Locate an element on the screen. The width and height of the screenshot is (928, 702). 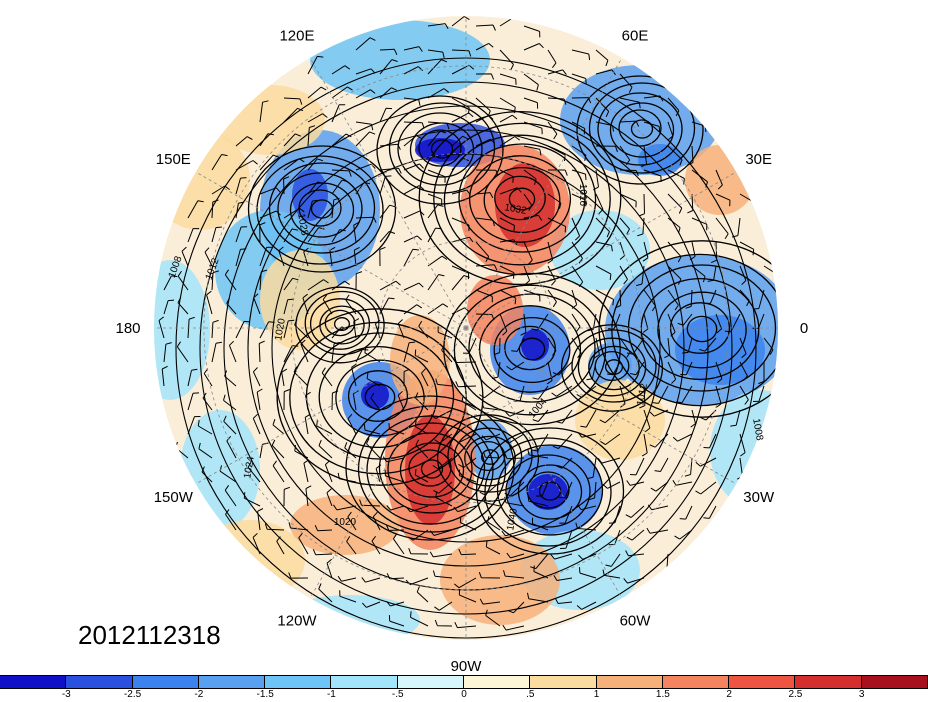
lon-label: 30E is located at coordinates (758, 159).